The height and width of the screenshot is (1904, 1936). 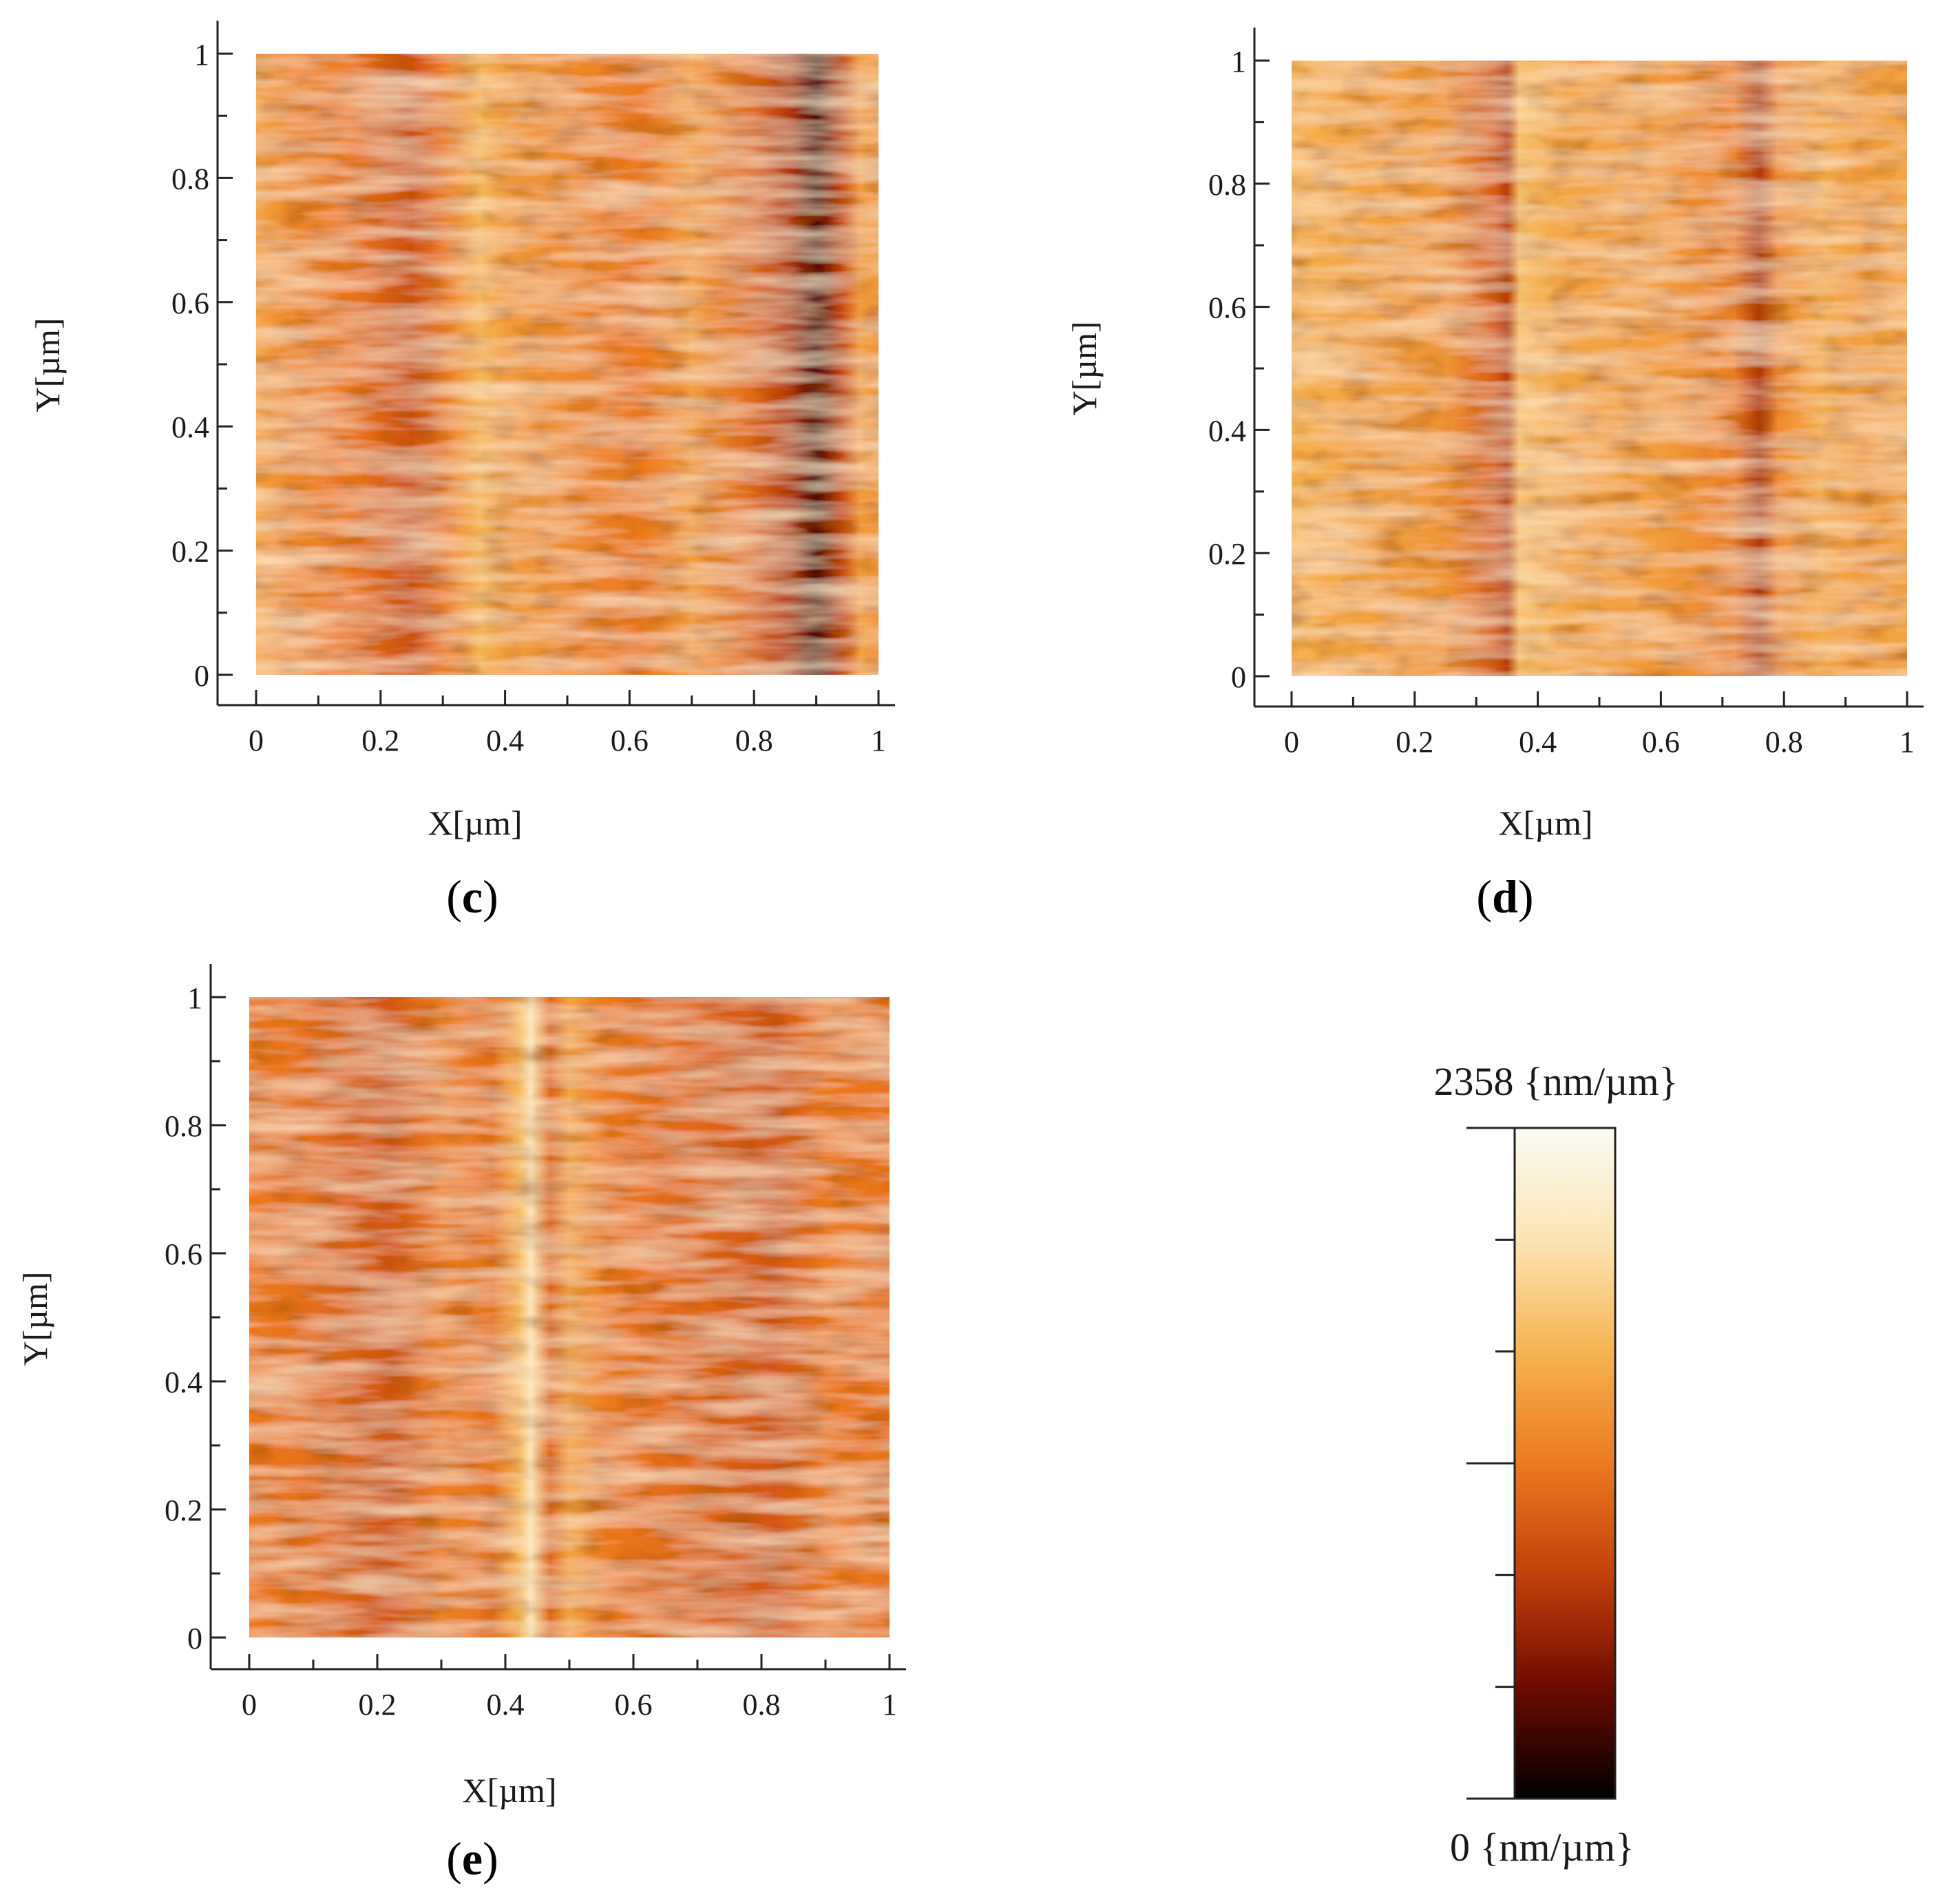 I want to click on panel-c-label-letter: c, so click(x=473, y=896).